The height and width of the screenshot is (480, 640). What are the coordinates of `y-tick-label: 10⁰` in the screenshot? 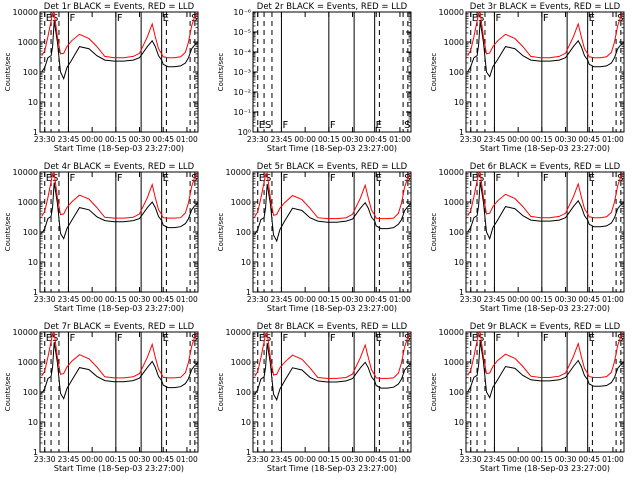 It's located at (244, 132).